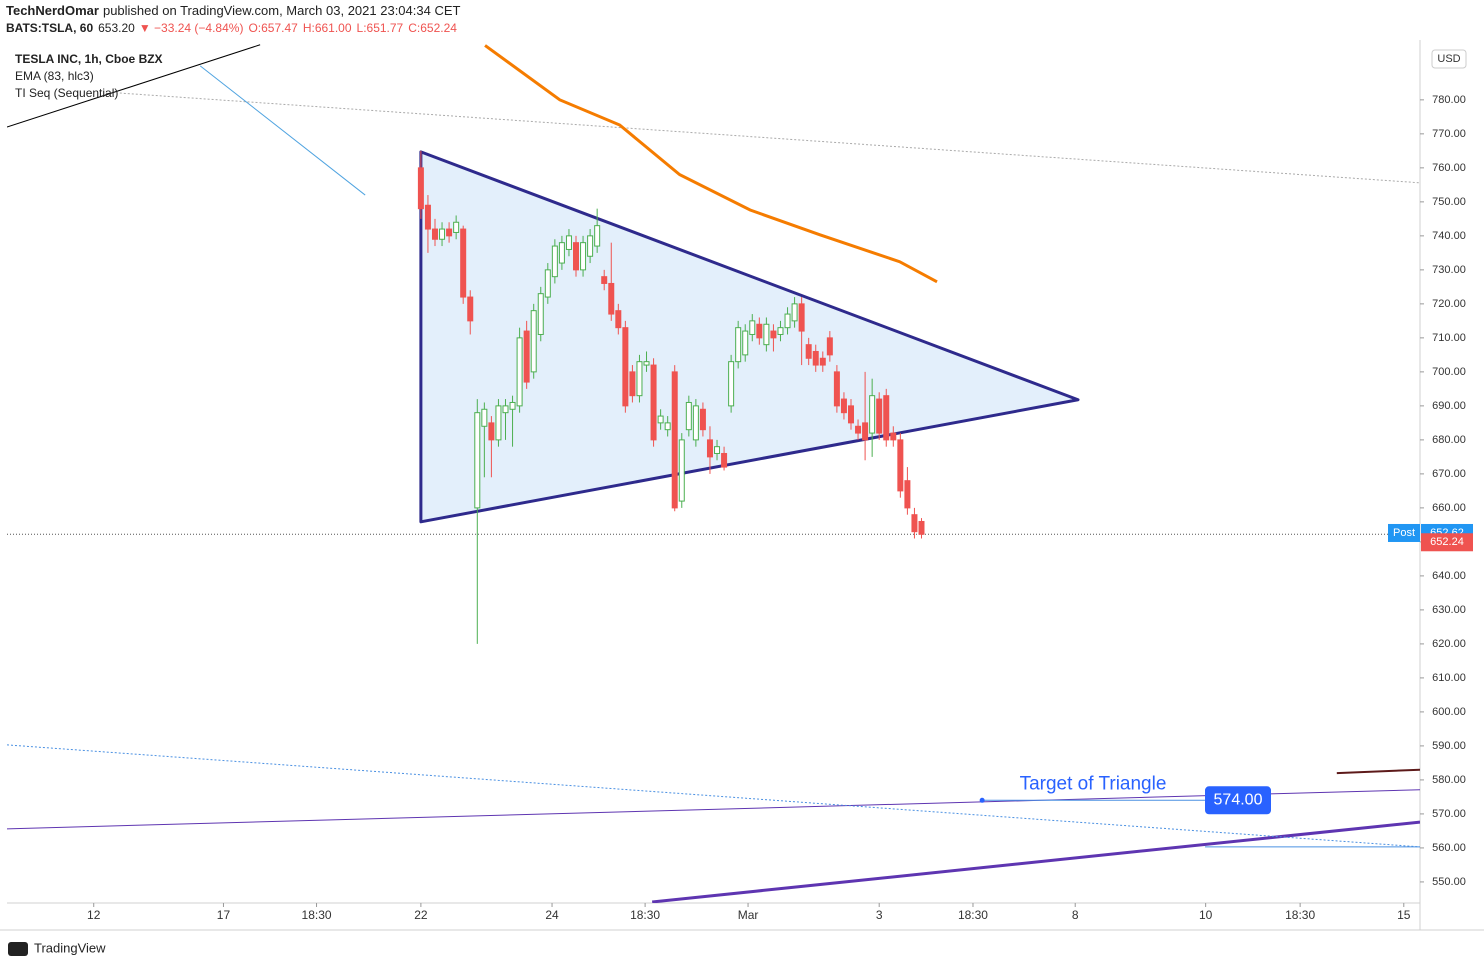 The image size is (1484, 968). What do you see at coordinates (645, 915) in the screenshot?
I see `x-tick-label: 18:30` at bounding box center [645, 915].